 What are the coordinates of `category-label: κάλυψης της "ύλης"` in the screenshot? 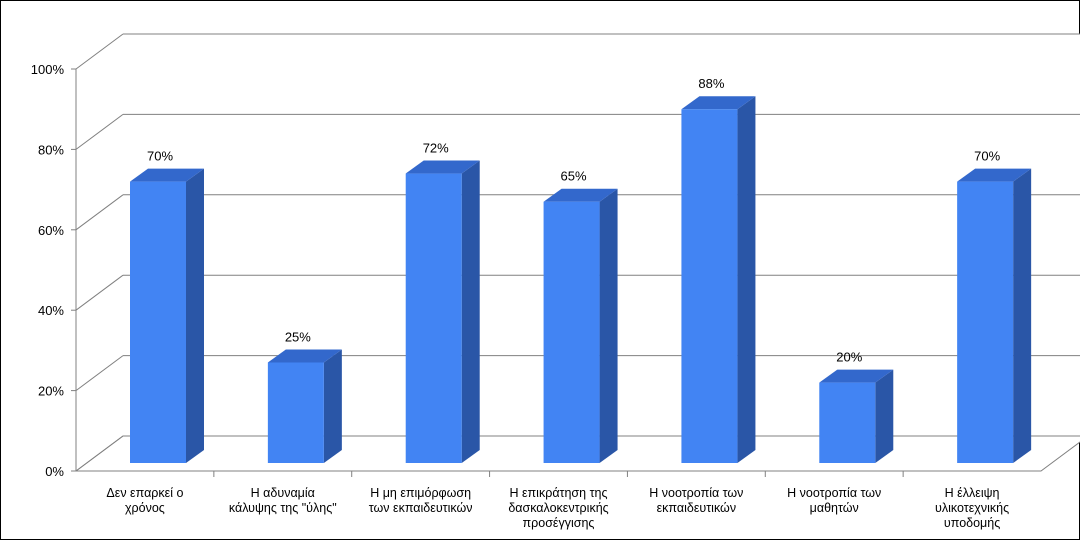 It's located at (283, 508).